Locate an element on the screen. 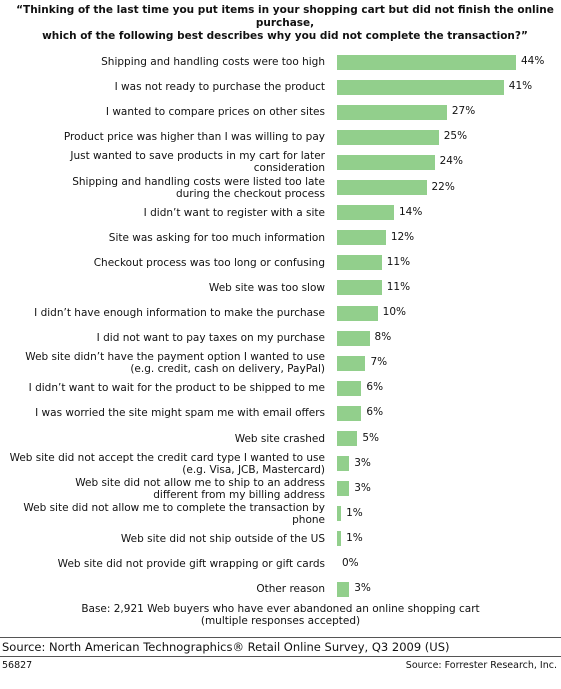 The image size is (561, 689). category-label: Web site did not ship outside of the US is located at coordinates (222, 538).